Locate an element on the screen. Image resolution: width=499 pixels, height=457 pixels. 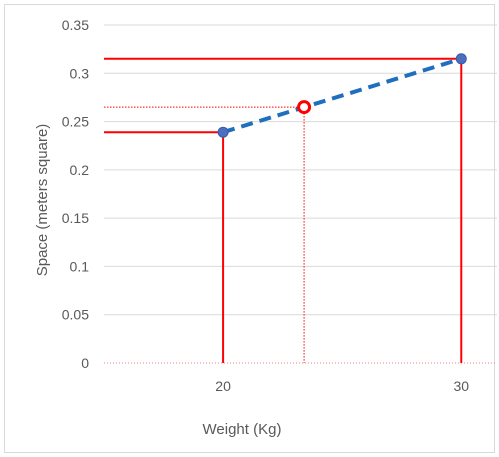
interpolation-line is located at coordinates (342, 95).